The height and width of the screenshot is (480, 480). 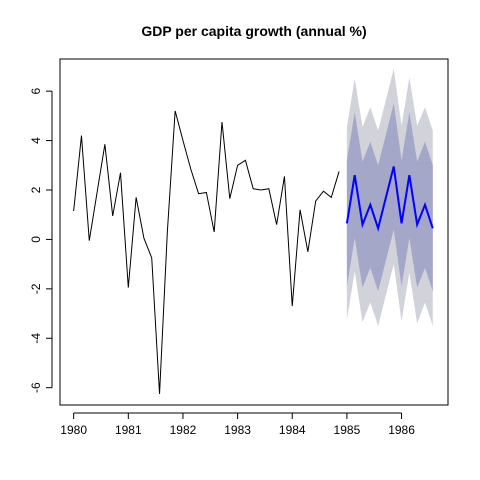 I want to click on y-tick-label: 6, so click(x=36, y=90).